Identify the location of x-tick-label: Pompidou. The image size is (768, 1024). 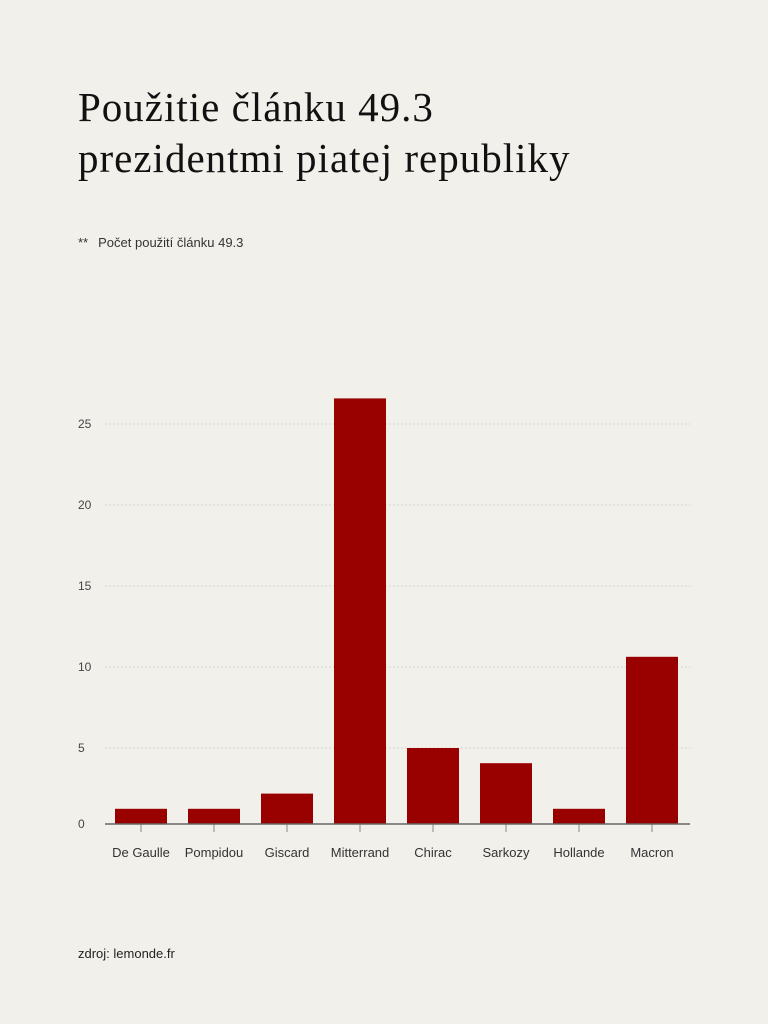
(214, 852).